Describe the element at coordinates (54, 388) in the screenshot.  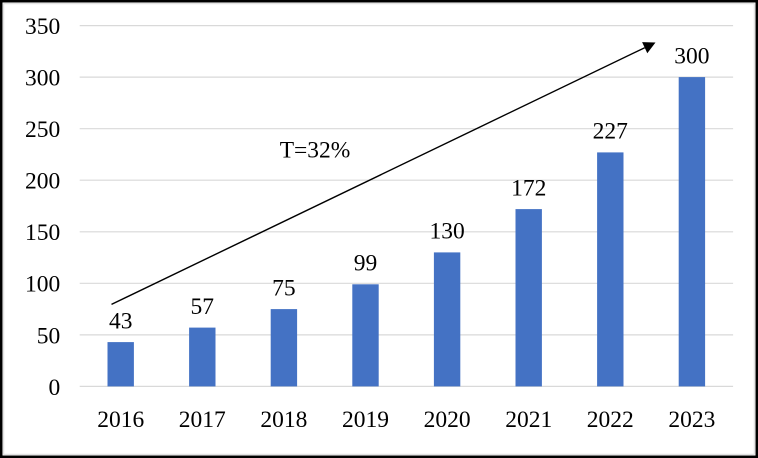
I see `svg-text: 0` at that location.